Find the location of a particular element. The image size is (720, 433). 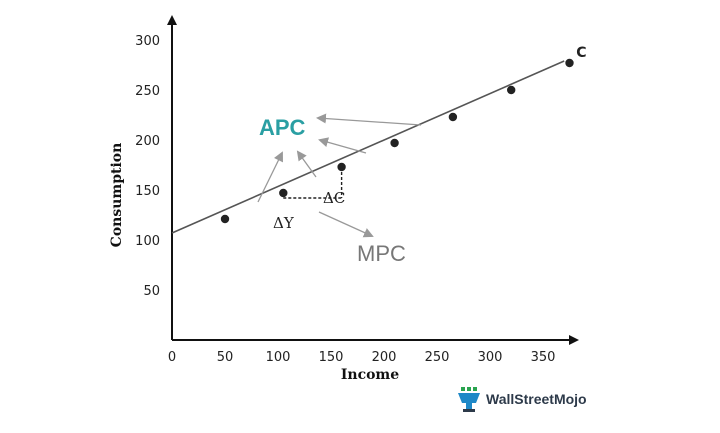

x-axis-title: Income is located at coordinates (370, 375).